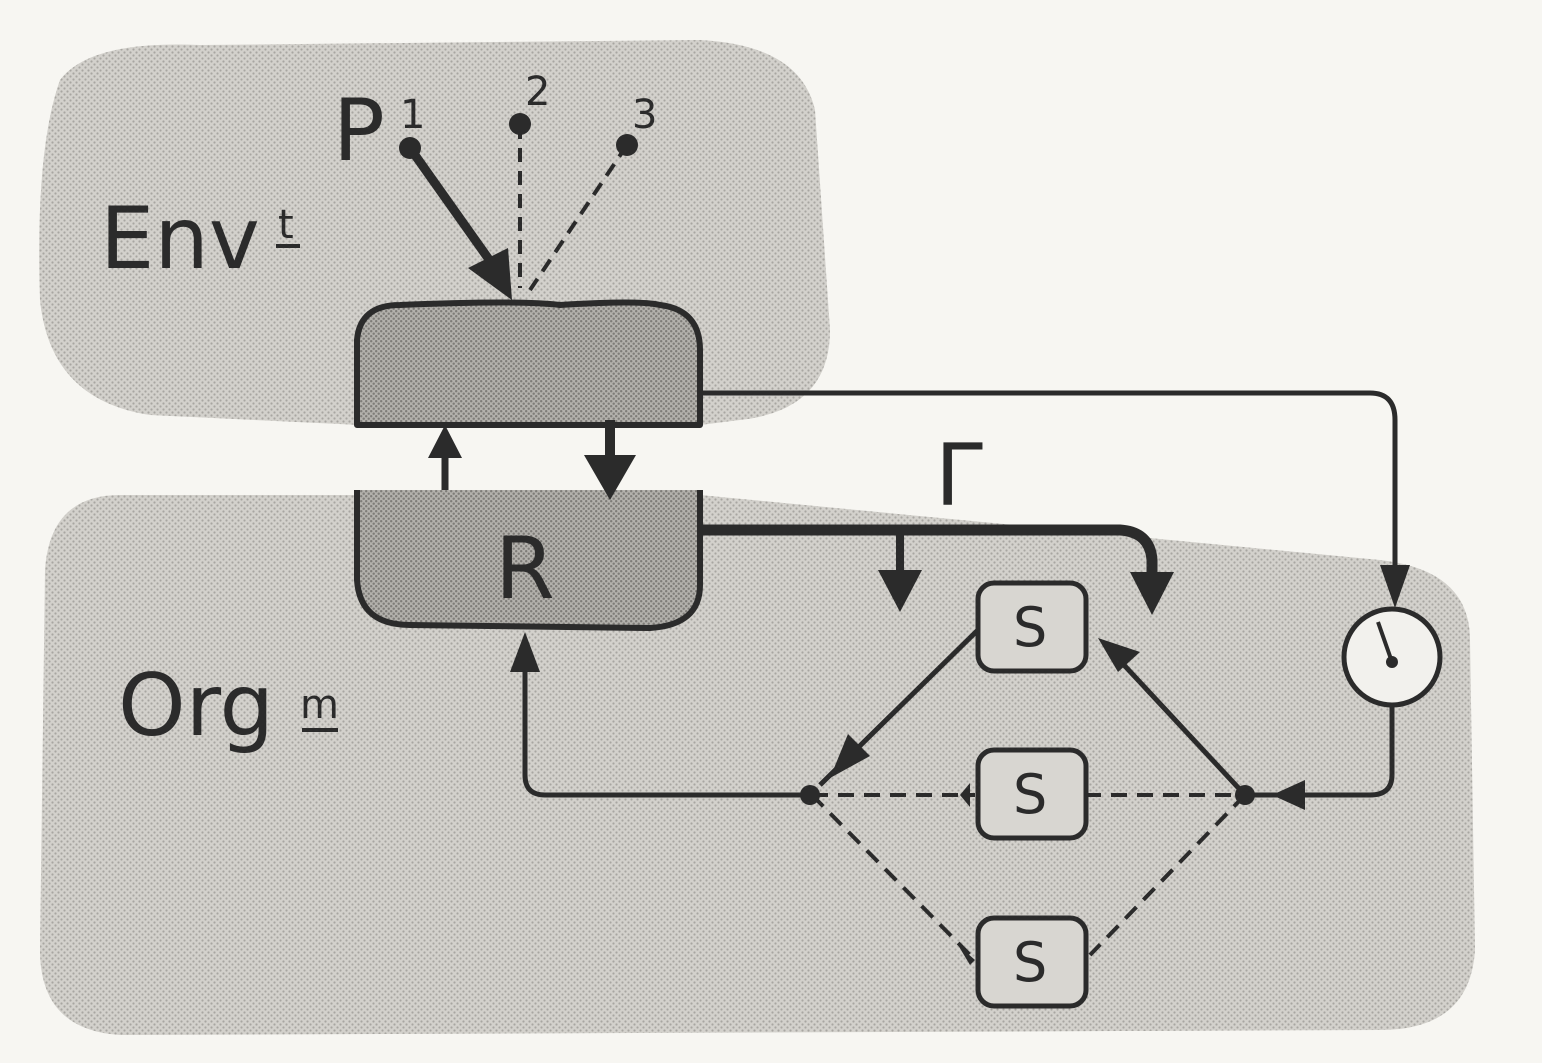 Image resolution: width=1542 pixels, height=1063 pixels. I want to click on dial-input-arrowhead, so click(1395, 586).